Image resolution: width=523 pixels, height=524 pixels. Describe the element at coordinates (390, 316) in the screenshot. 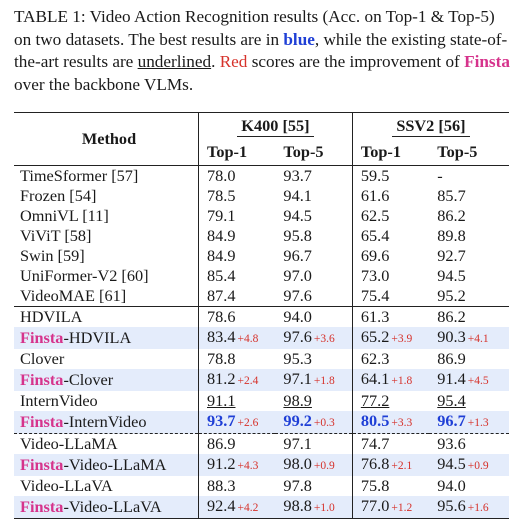

I see `score-cell-s1: 61.3` at that location.